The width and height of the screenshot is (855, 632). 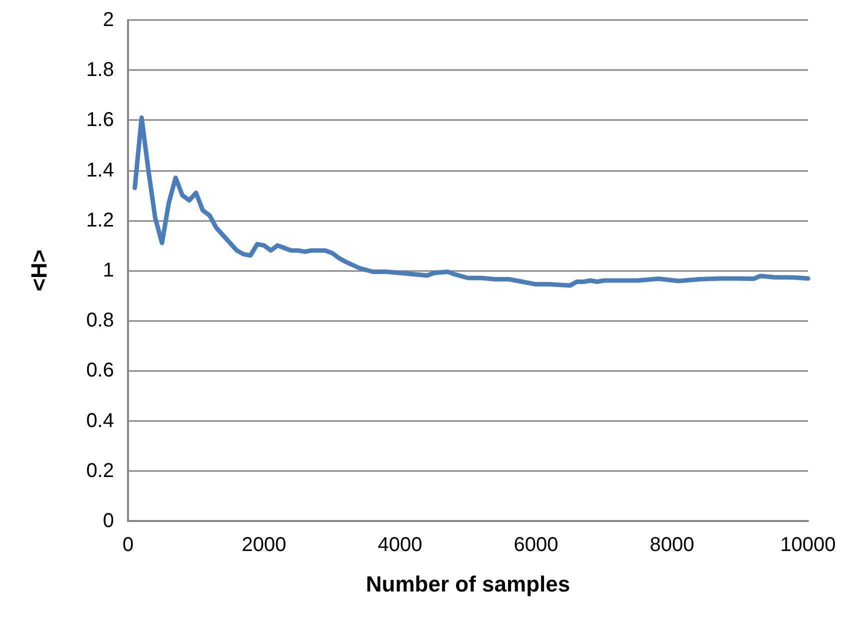 I want to click on y-tick-label: 1.8, so click(x=100, y=70).